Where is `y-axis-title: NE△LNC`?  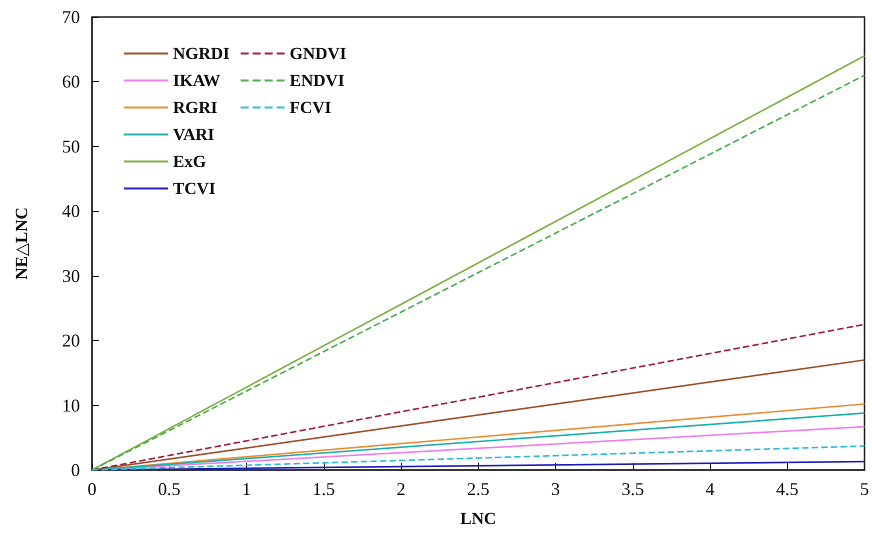 y-axis-title: NE△LNC is located at coordinates (21, 243).